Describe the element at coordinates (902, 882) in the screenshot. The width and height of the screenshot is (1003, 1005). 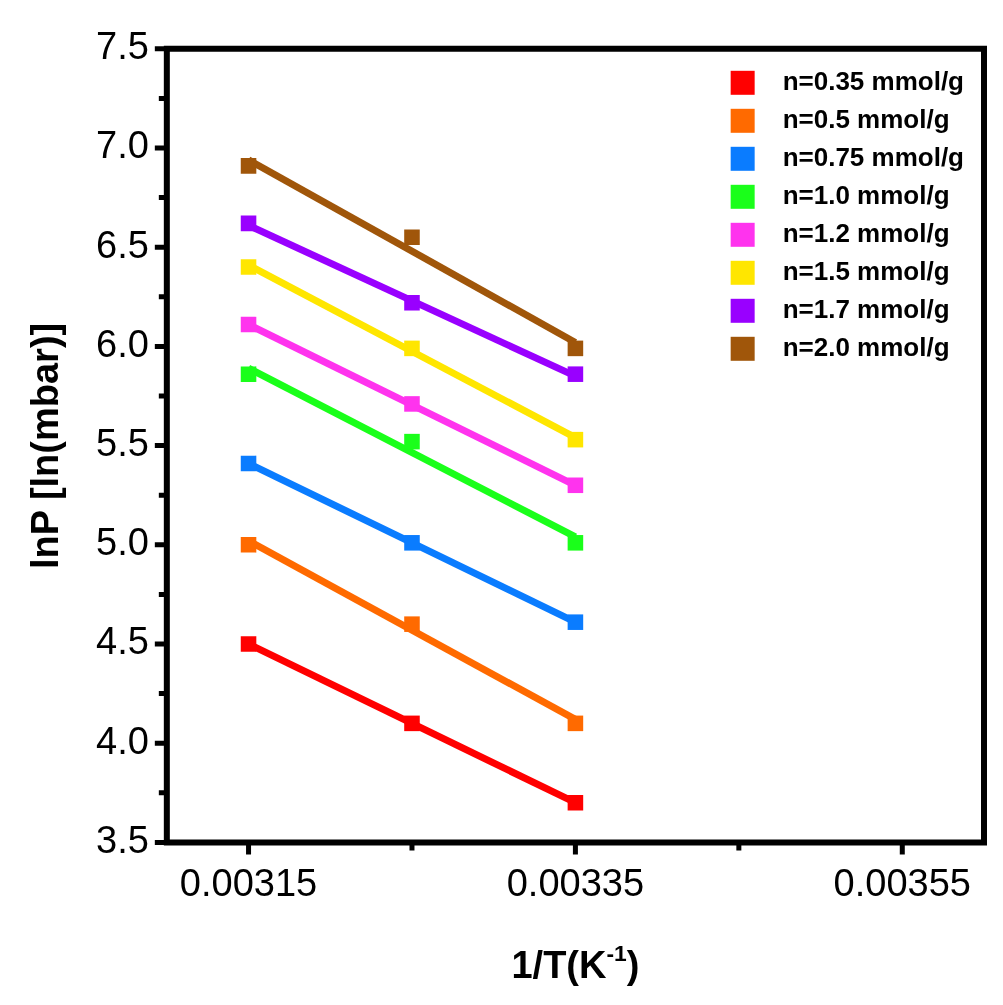
I see `x-tick-label: 0.00355` at that location.